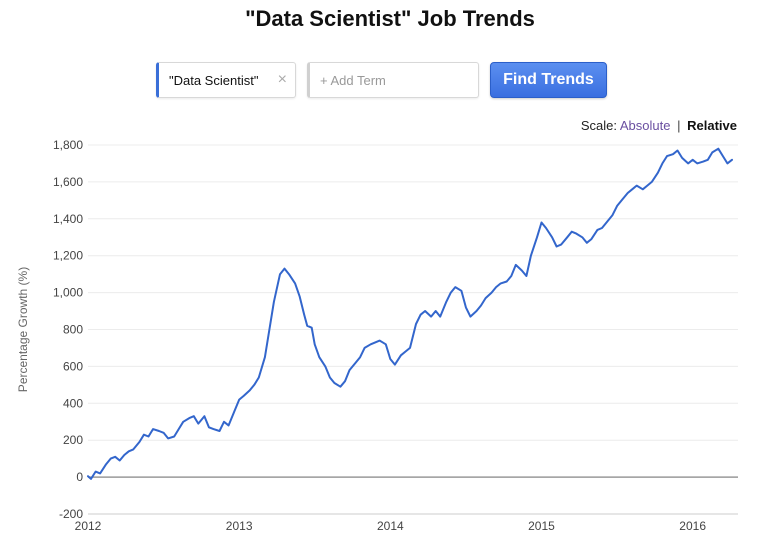 The width and height of the screenshot is (780, 548). I want to click on y-tick-label: 400, so click(73, 403).